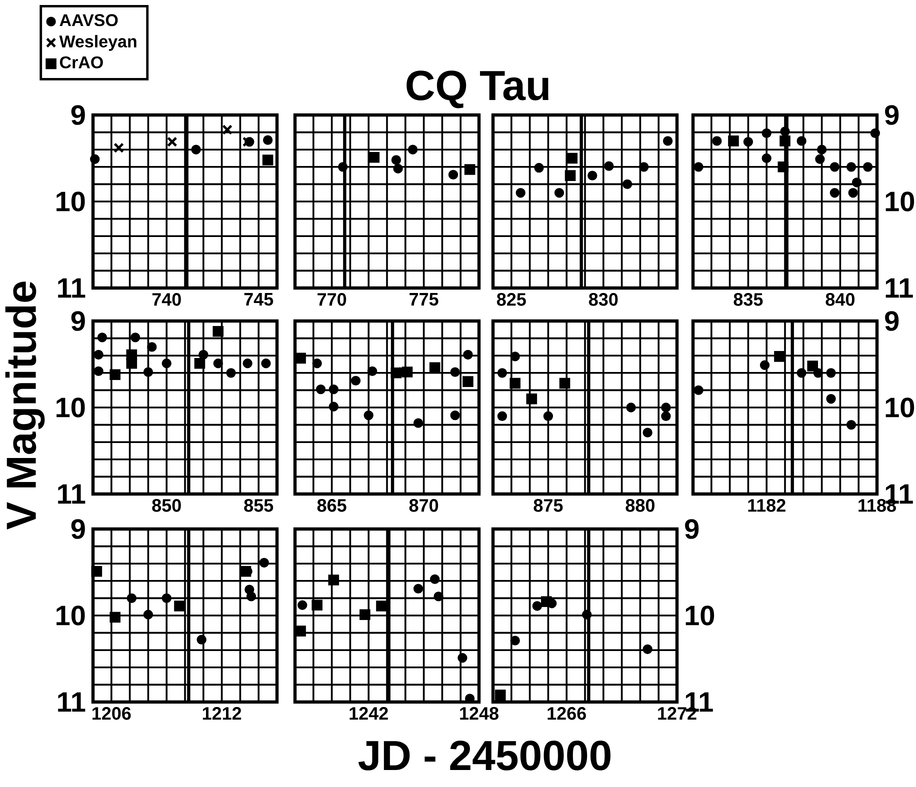 The height and width of the screenshot is (787, 916). I want to click on x-tick-label: 770, so click(332, 299).